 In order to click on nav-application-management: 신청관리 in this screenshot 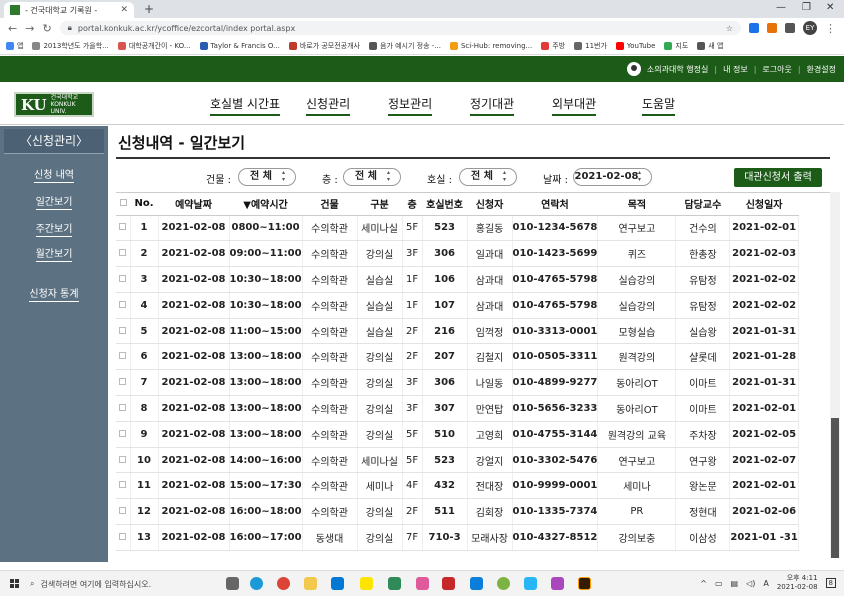, I will do `click(328, 105)`.